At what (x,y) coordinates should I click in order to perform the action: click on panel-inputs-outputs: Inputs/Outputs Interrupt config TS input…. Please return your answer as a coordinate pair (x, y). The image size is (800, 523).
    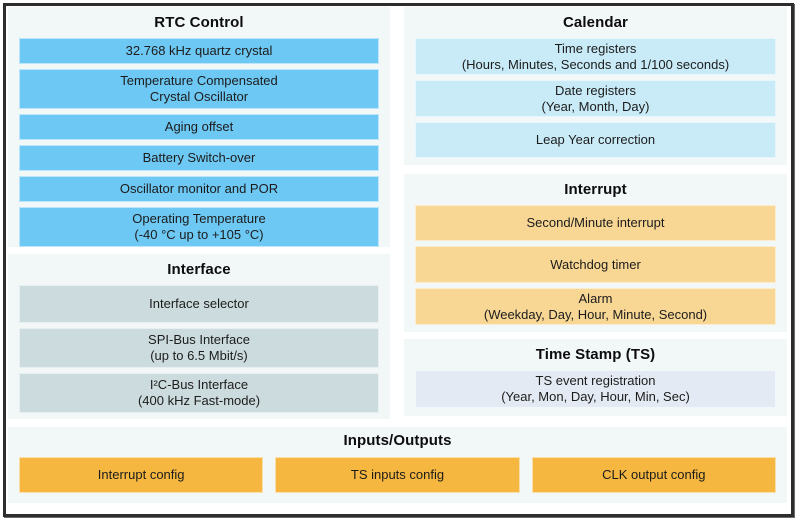
    Looking at the image, I should click on (397, 465).